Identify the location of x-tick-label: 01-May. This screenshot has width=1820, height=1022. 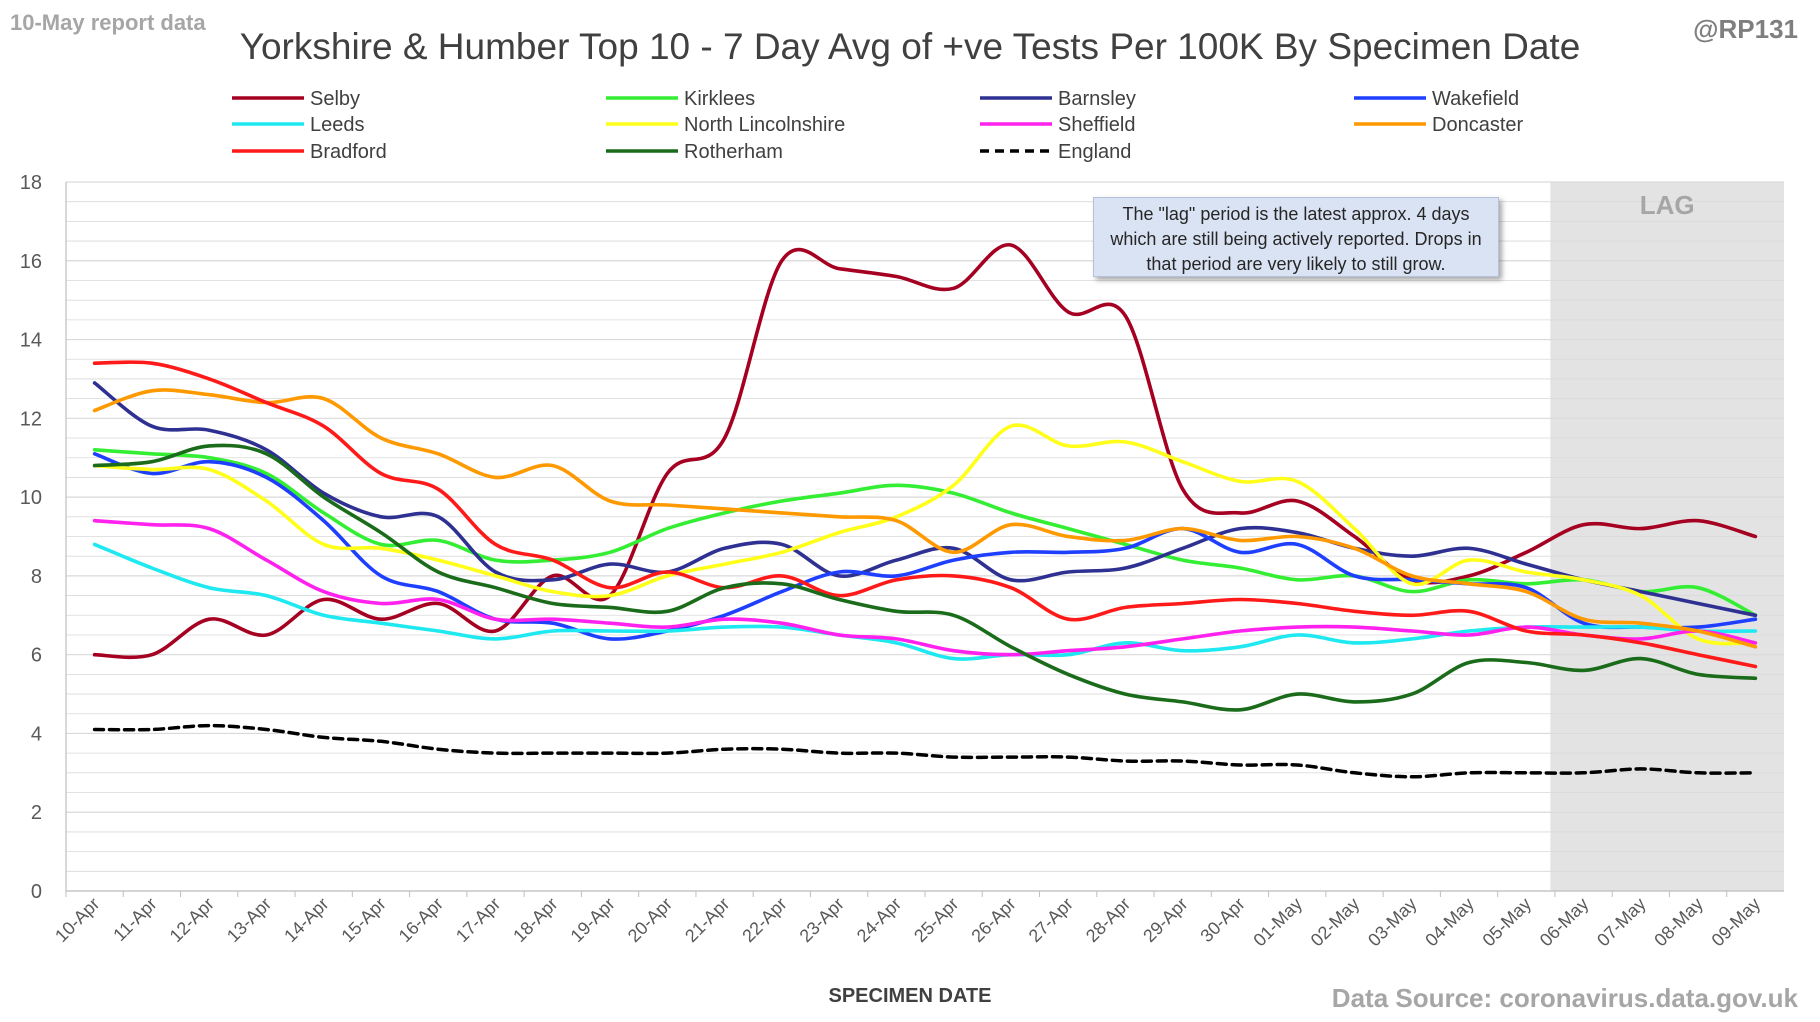
(1277, 922).